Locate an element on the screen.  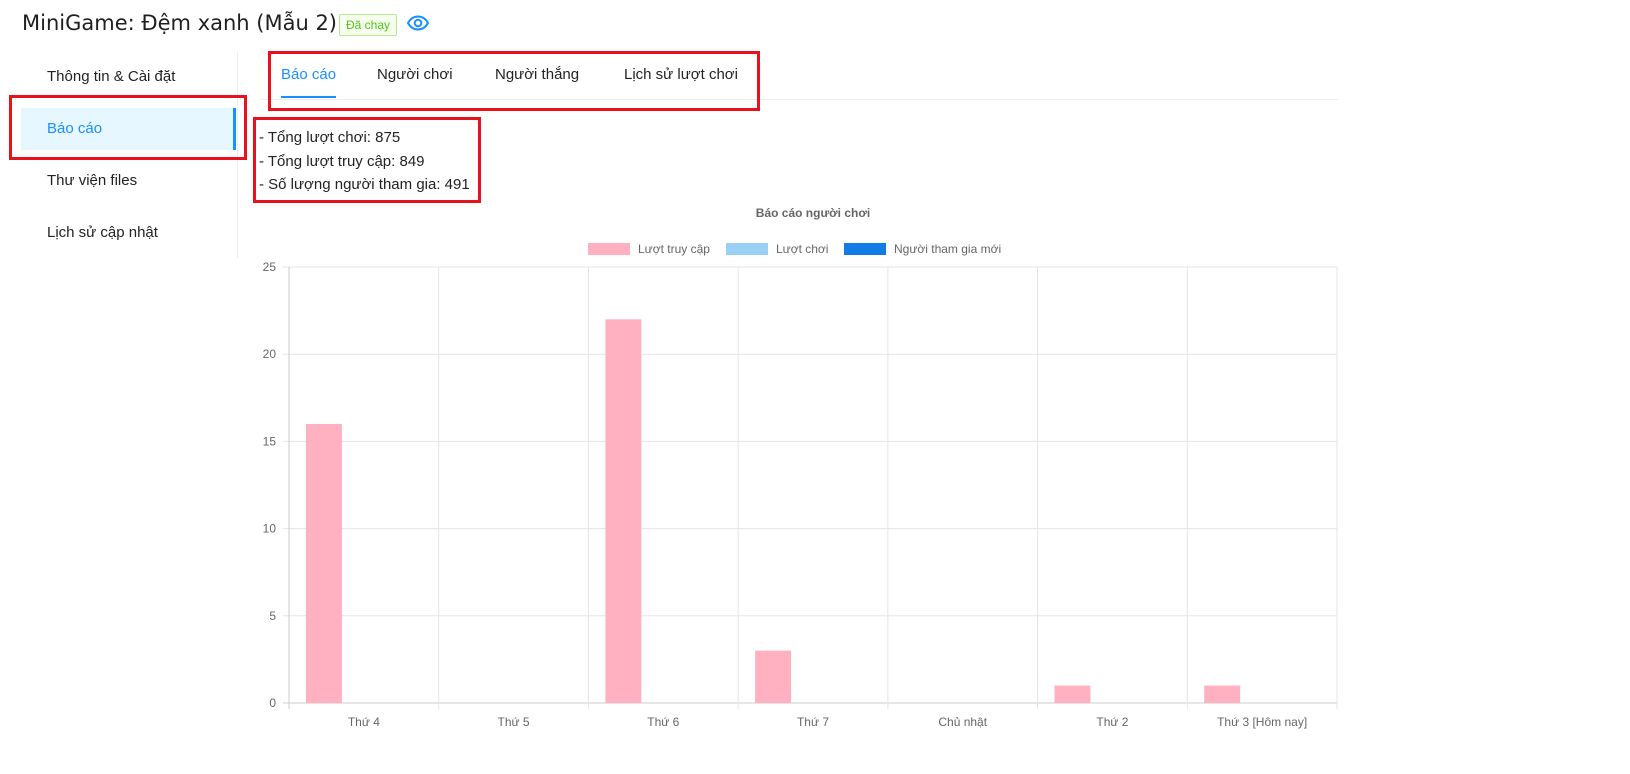
sidebar-item-history: Lịch sử cập nhật is located at coordinates (128, 233).